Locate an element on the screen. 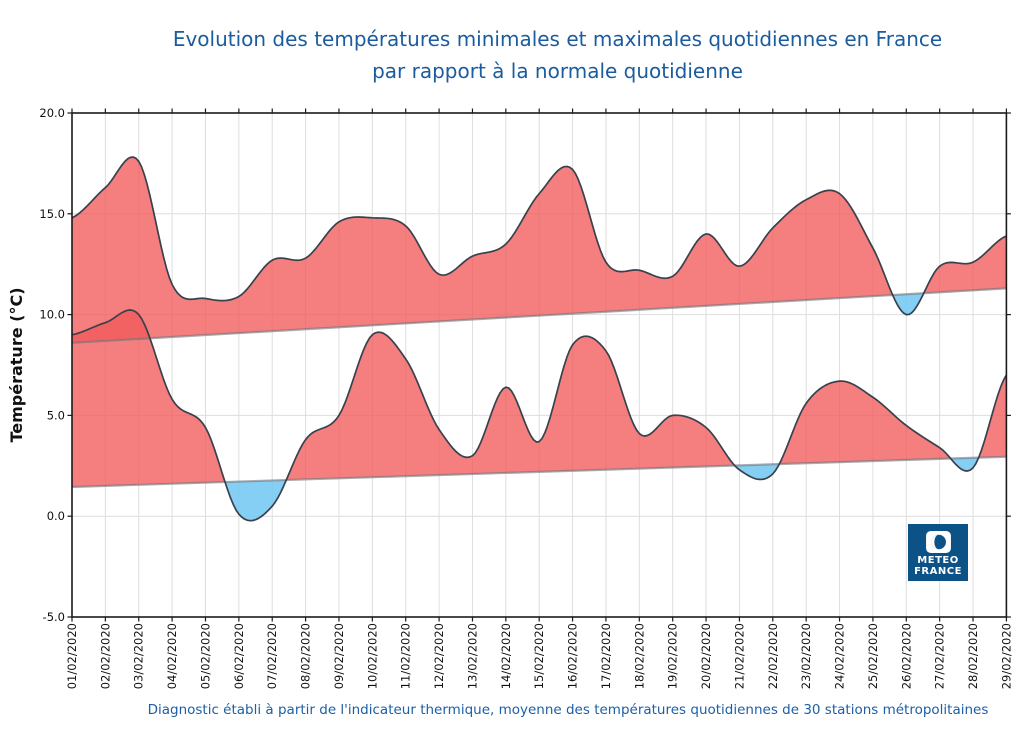 This screenshot has width=1030, height=737. x-tick-label: 01/02/2020 is located at coordinates (72, 656).